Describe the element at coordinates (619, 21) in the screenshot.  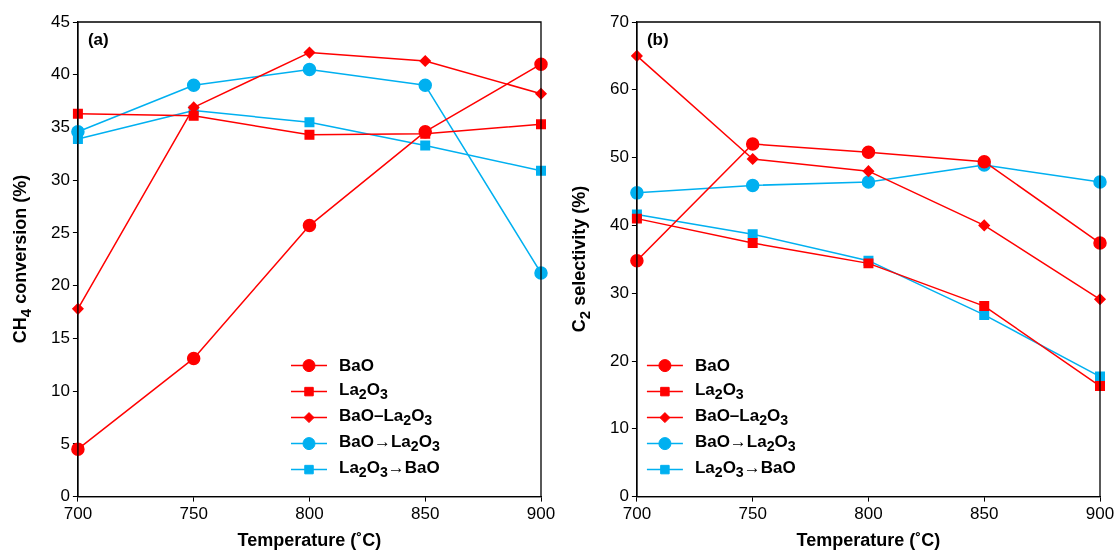
I see `y-tick-label: 70` at that location.